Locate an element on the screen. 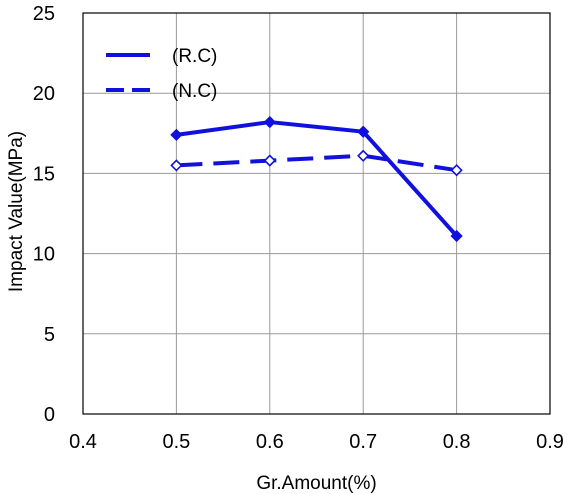 This screenshot has width=567, height=494. y-tick-label: 10 is located at coordinates (44, 255).